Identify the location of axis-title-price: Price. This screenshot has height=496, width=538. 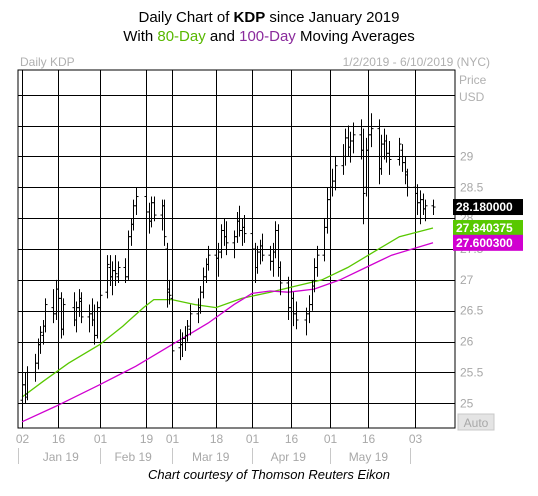
(473, 80).